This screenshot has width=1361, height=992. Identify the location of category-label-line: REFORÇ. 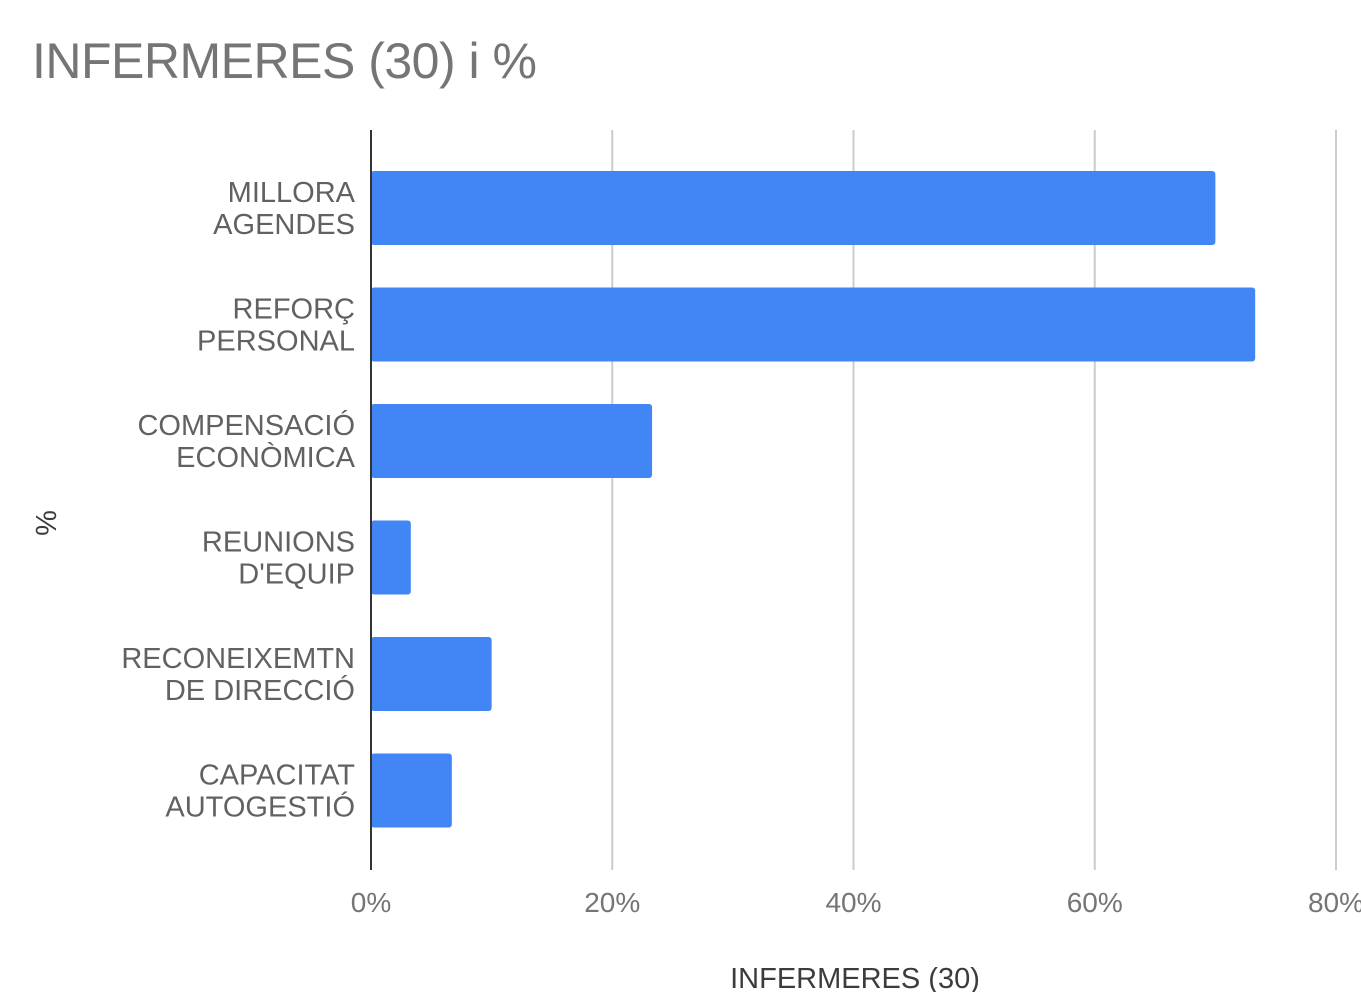
(294, 310).